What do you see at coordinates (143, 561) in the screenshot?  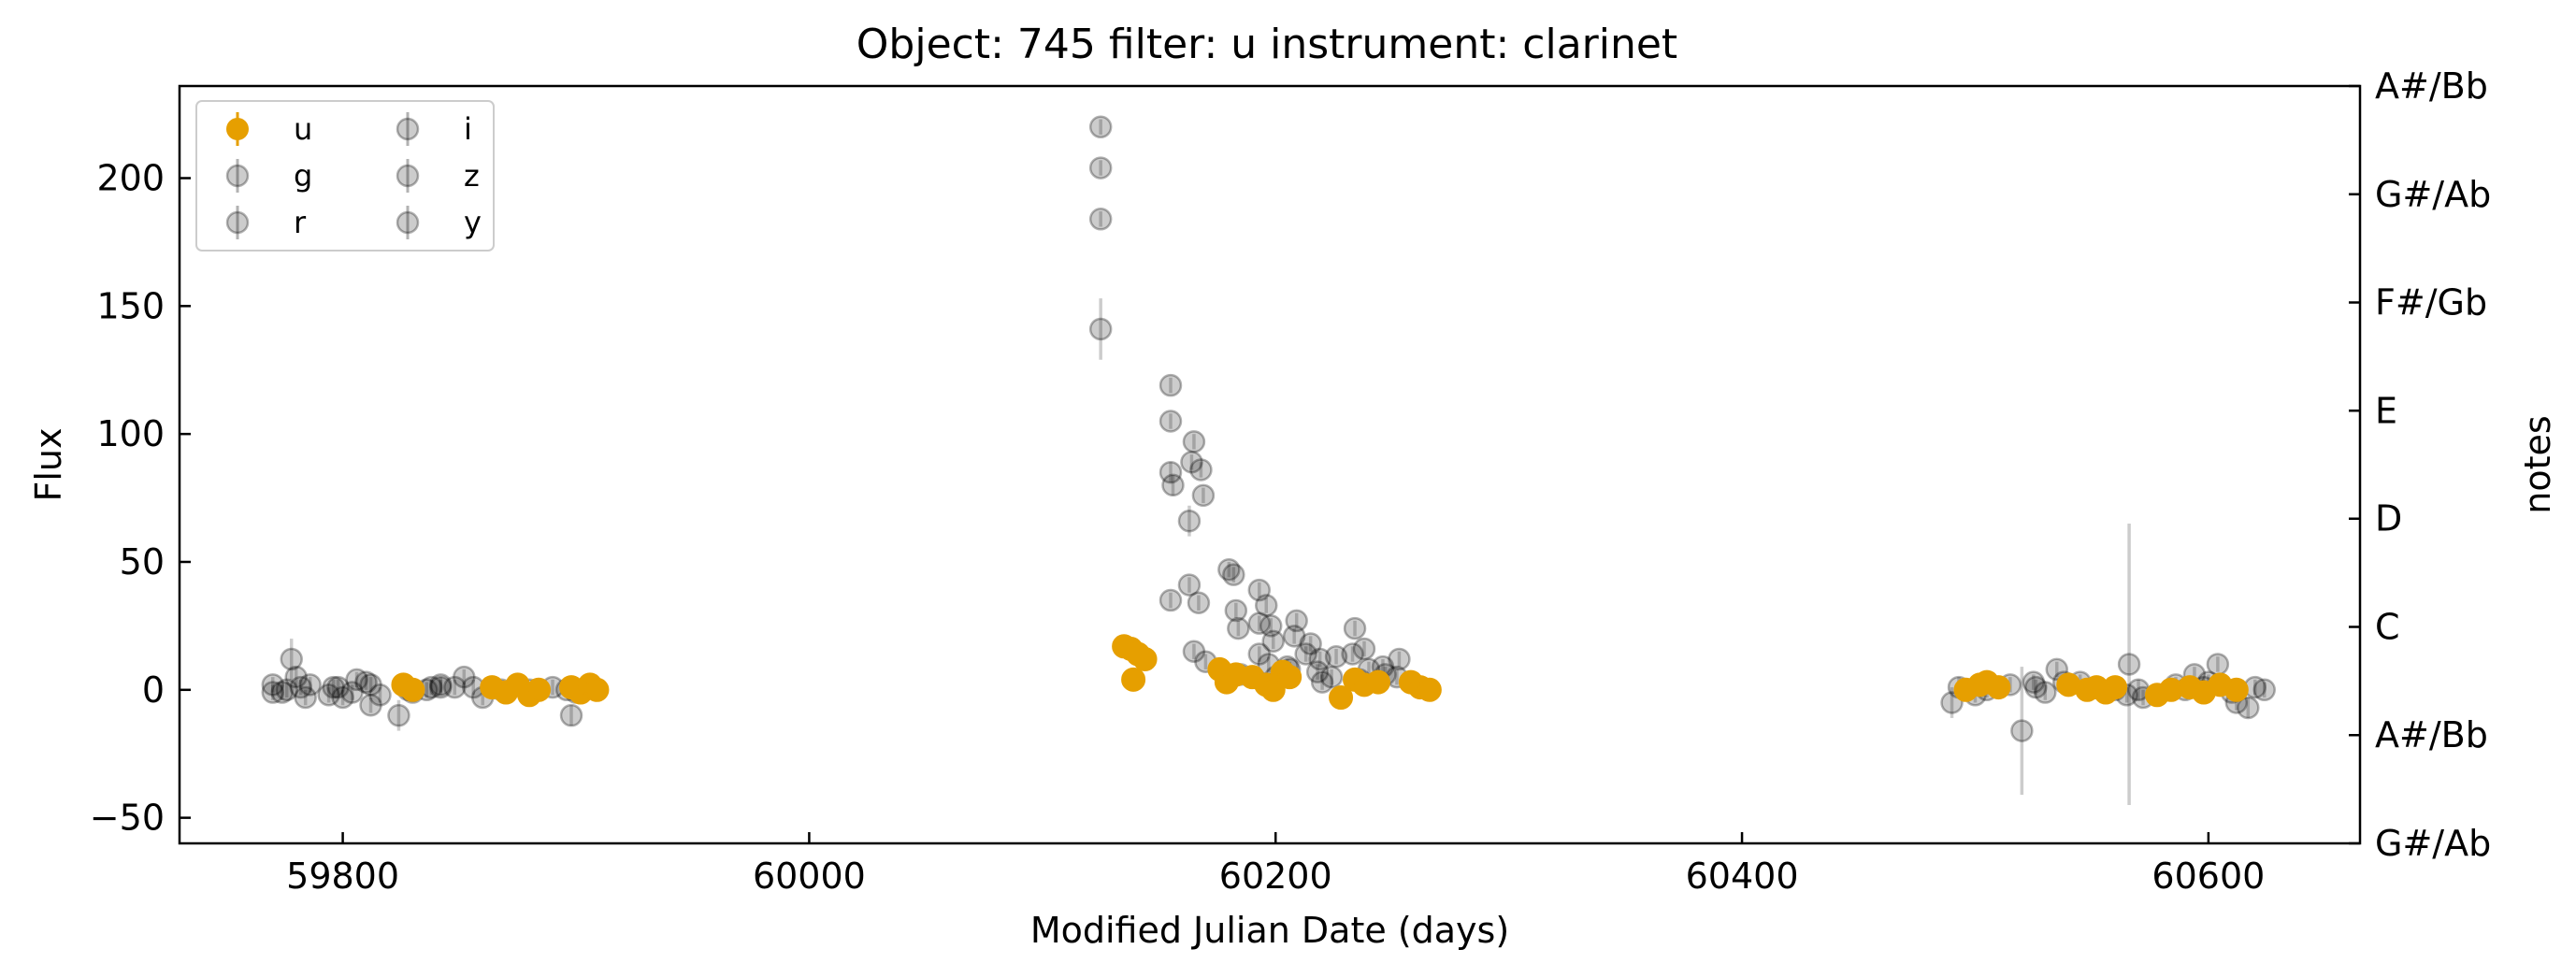 I see `y-tick-label: 50` at bounding box center [143, 561].